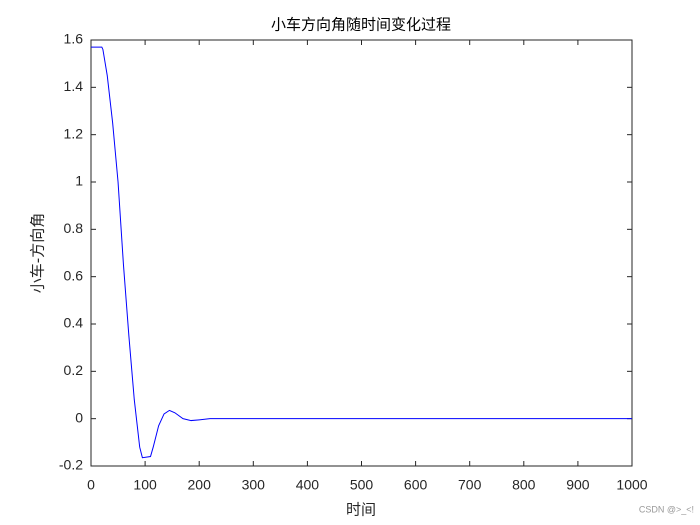 The width and height of the screenshot is (700, 525). What do you see at coordinates (91, 485) in the screenshot?
I see `x-tick-label: 0` at bounding box center [91, 485].